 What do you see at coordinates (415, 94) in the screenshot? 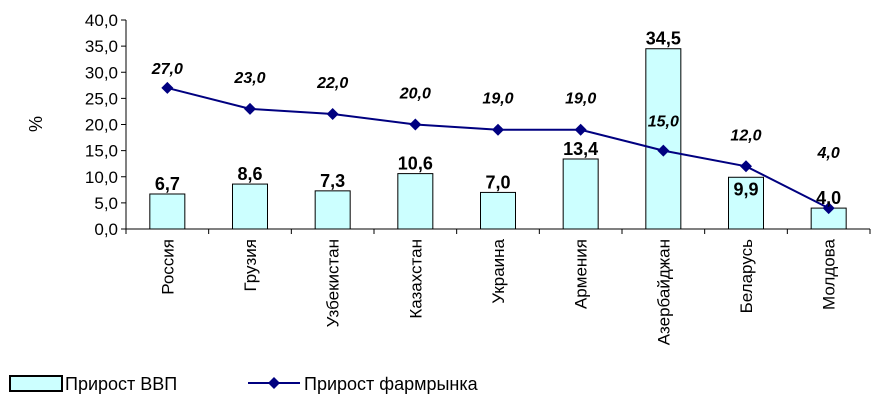
I see `line-value-label: 20,0` at bounding box center [415, 94].